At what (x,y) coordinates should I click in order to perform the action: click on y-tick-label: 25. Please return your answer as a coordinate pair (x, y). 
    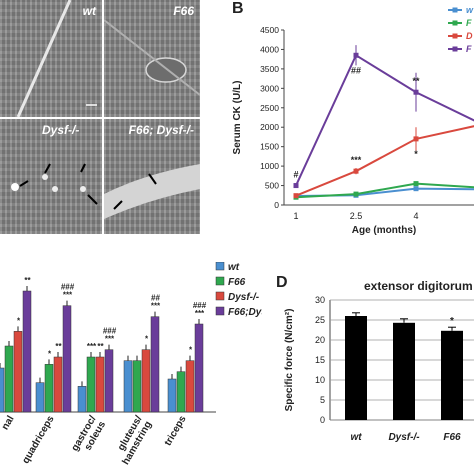
    Looking at the image, I should click on (320, 320).